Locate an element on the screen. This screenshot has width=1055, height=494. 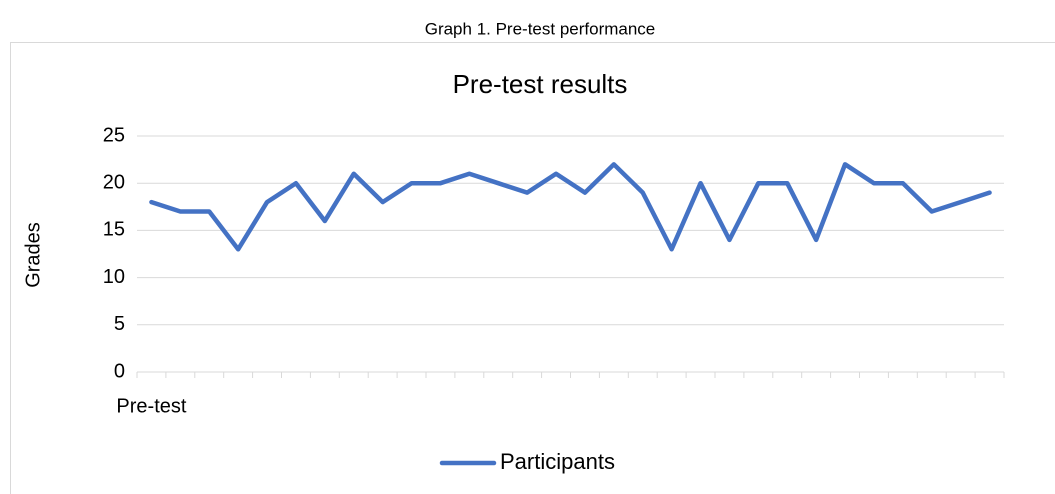
legend-label: Participants is located at coordinates (557, 461).